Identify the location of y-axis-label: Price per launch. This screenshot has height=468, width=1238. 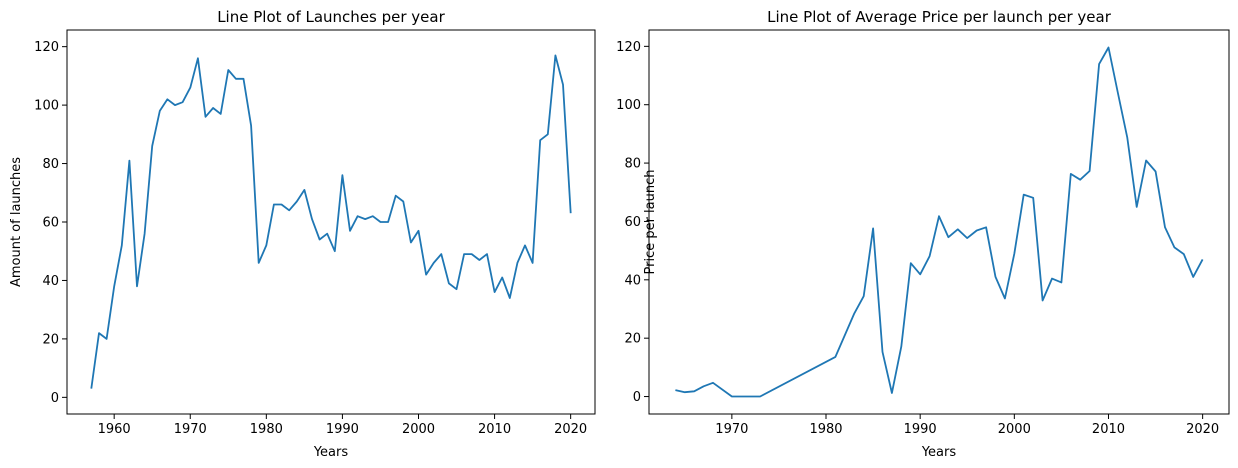
(650, 221).